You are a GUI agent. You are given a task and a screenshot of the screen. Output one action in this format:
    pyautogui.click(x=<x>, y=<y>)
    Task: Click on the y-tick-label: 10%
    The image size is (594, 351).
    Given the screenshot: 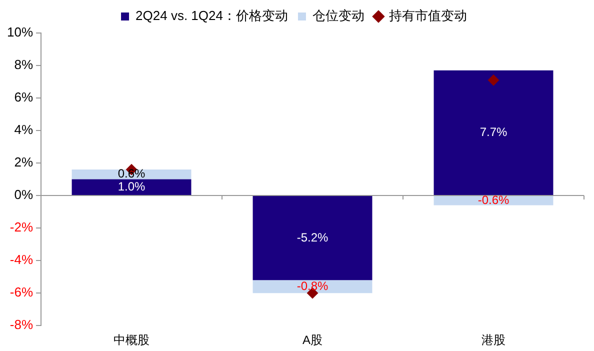 What is the action you would take?
    pyautogui.click(x=20, y=32)
    